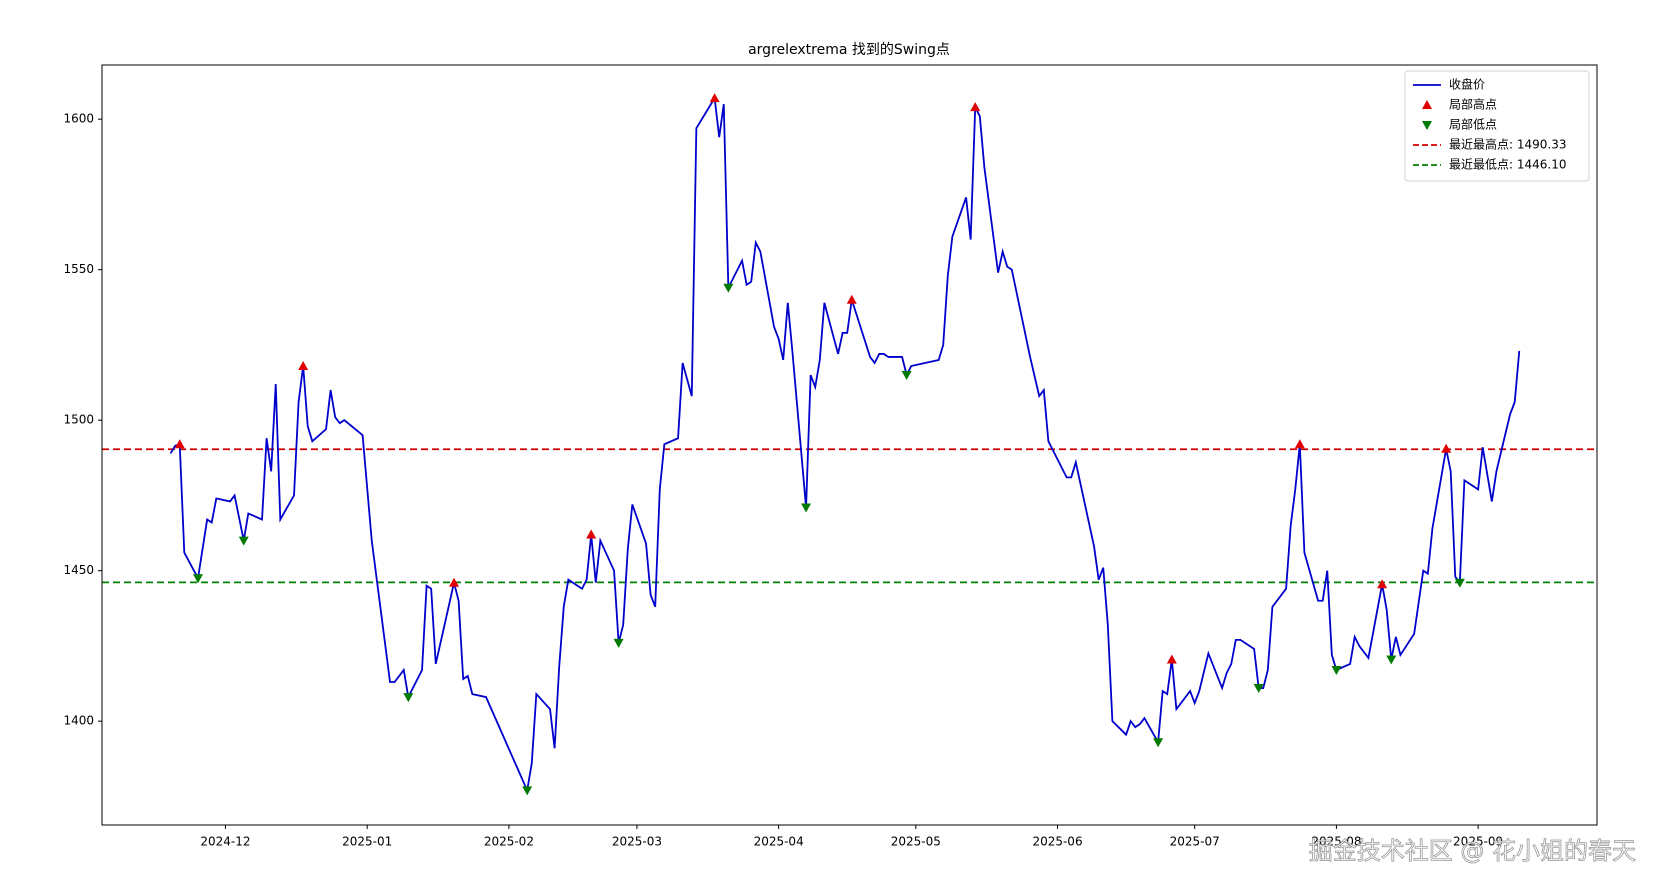  I want to click on x-tick-label: 2025-08, so click(1336, 842).